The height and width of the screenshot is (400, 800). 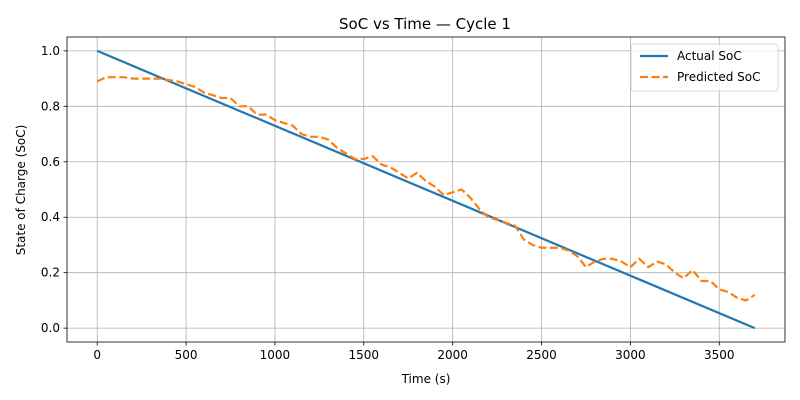 I want to click on legend-label: Actual SoC, so click(x=709, y=56).